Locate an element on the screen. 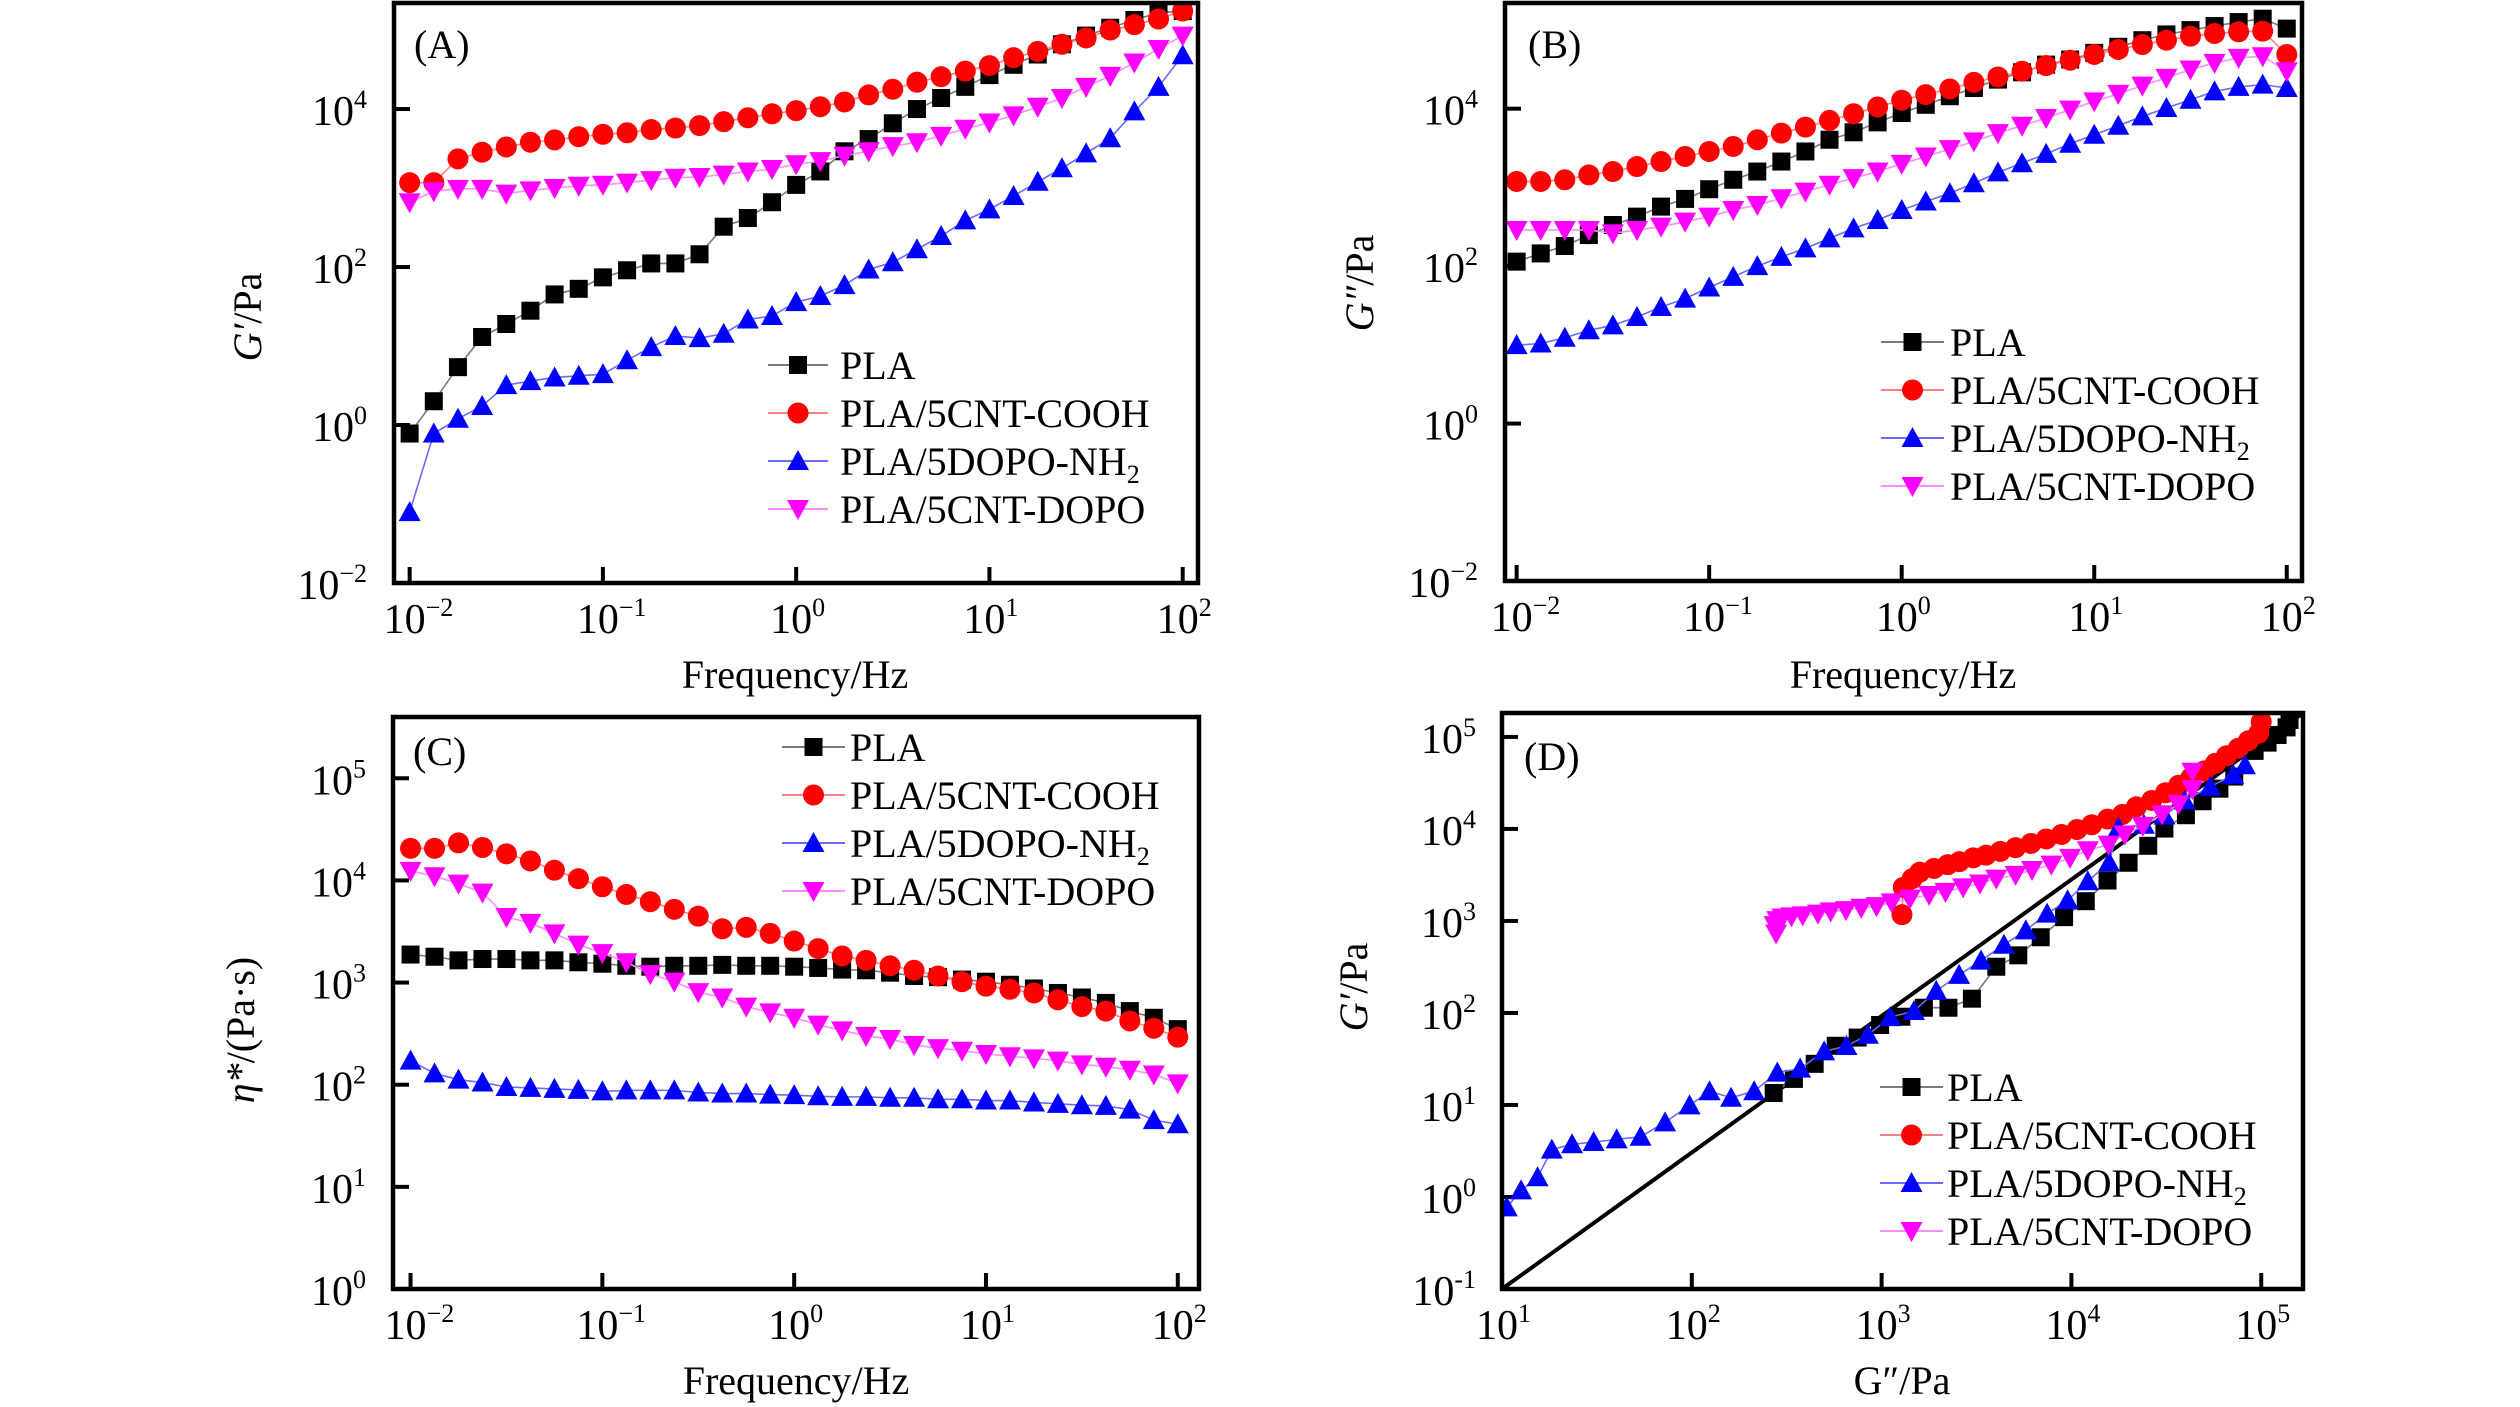 The width and height of the screenshot is (2520, 1407). x-tick-label: 10² is located at coordinates (2288, 616).